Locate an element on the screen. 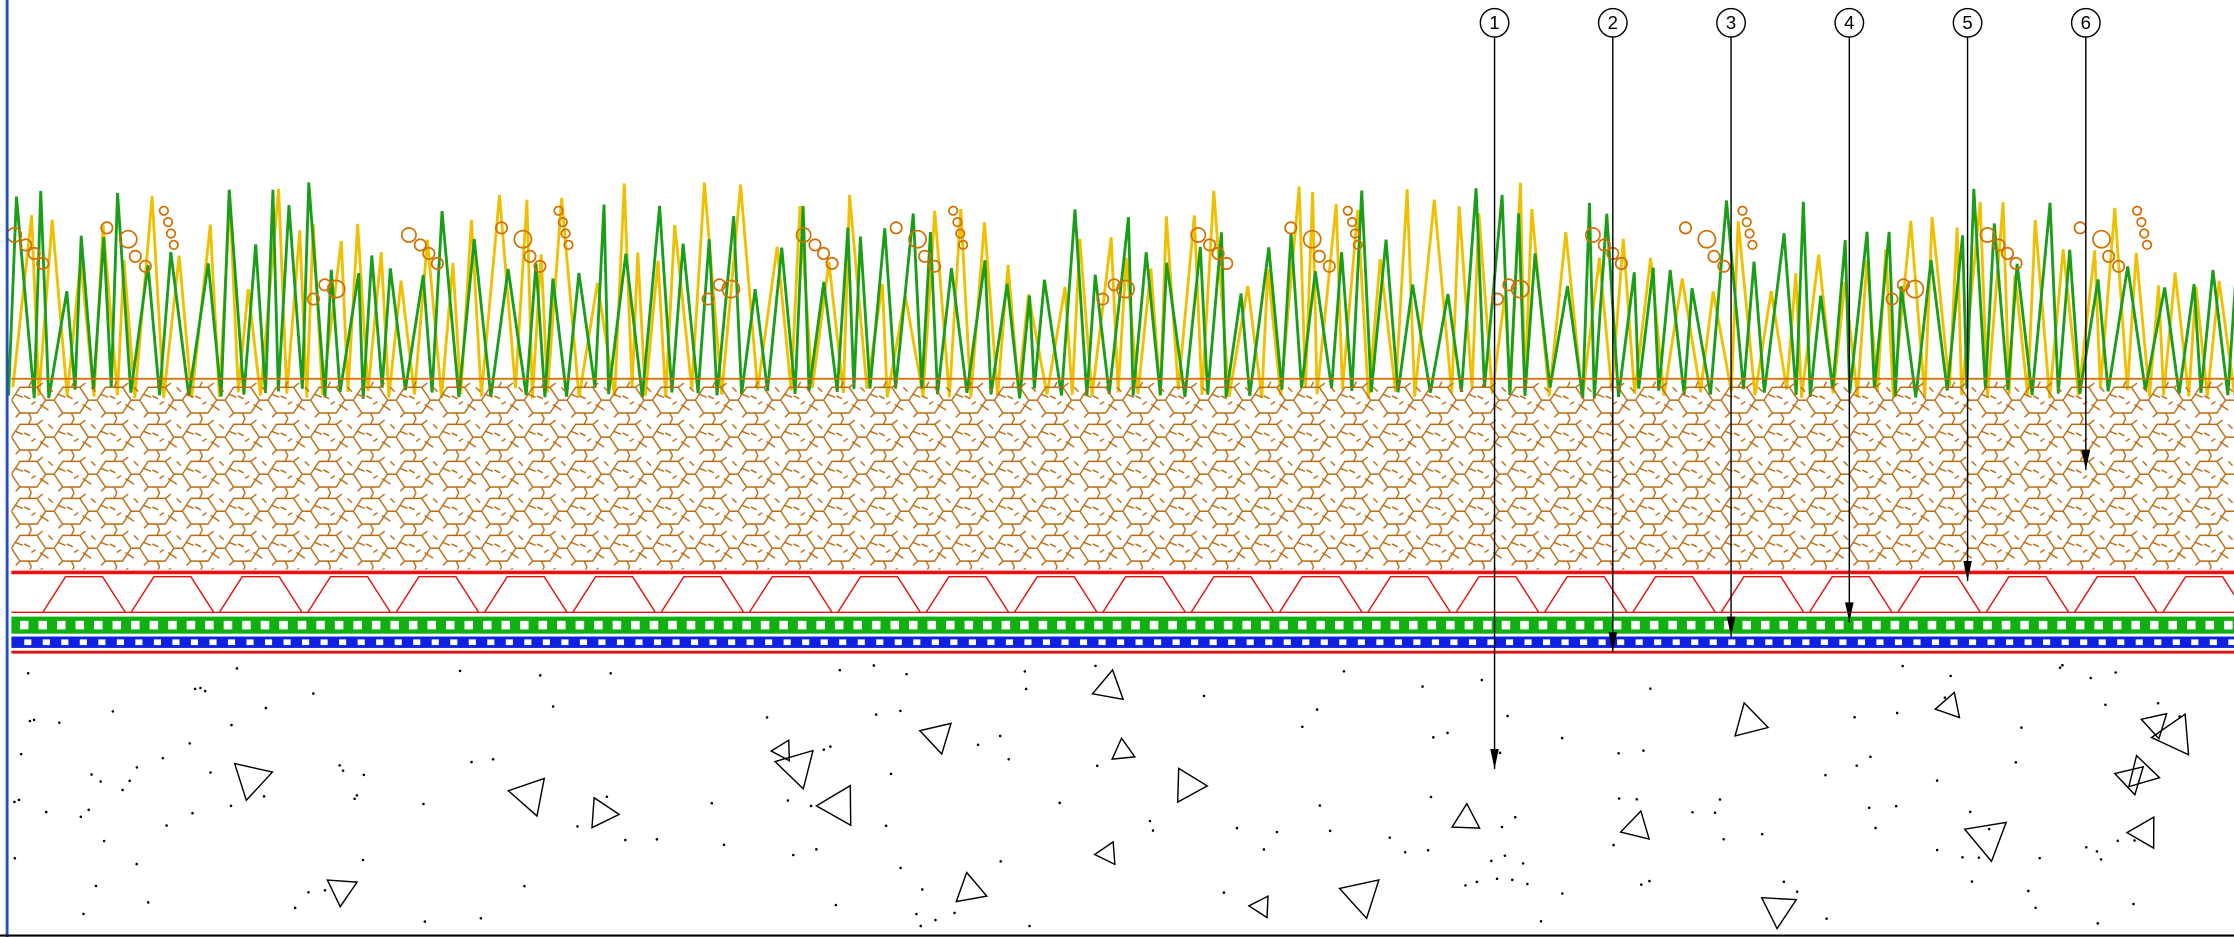  callout-label: 3 is located at coordinates (1731, 22).